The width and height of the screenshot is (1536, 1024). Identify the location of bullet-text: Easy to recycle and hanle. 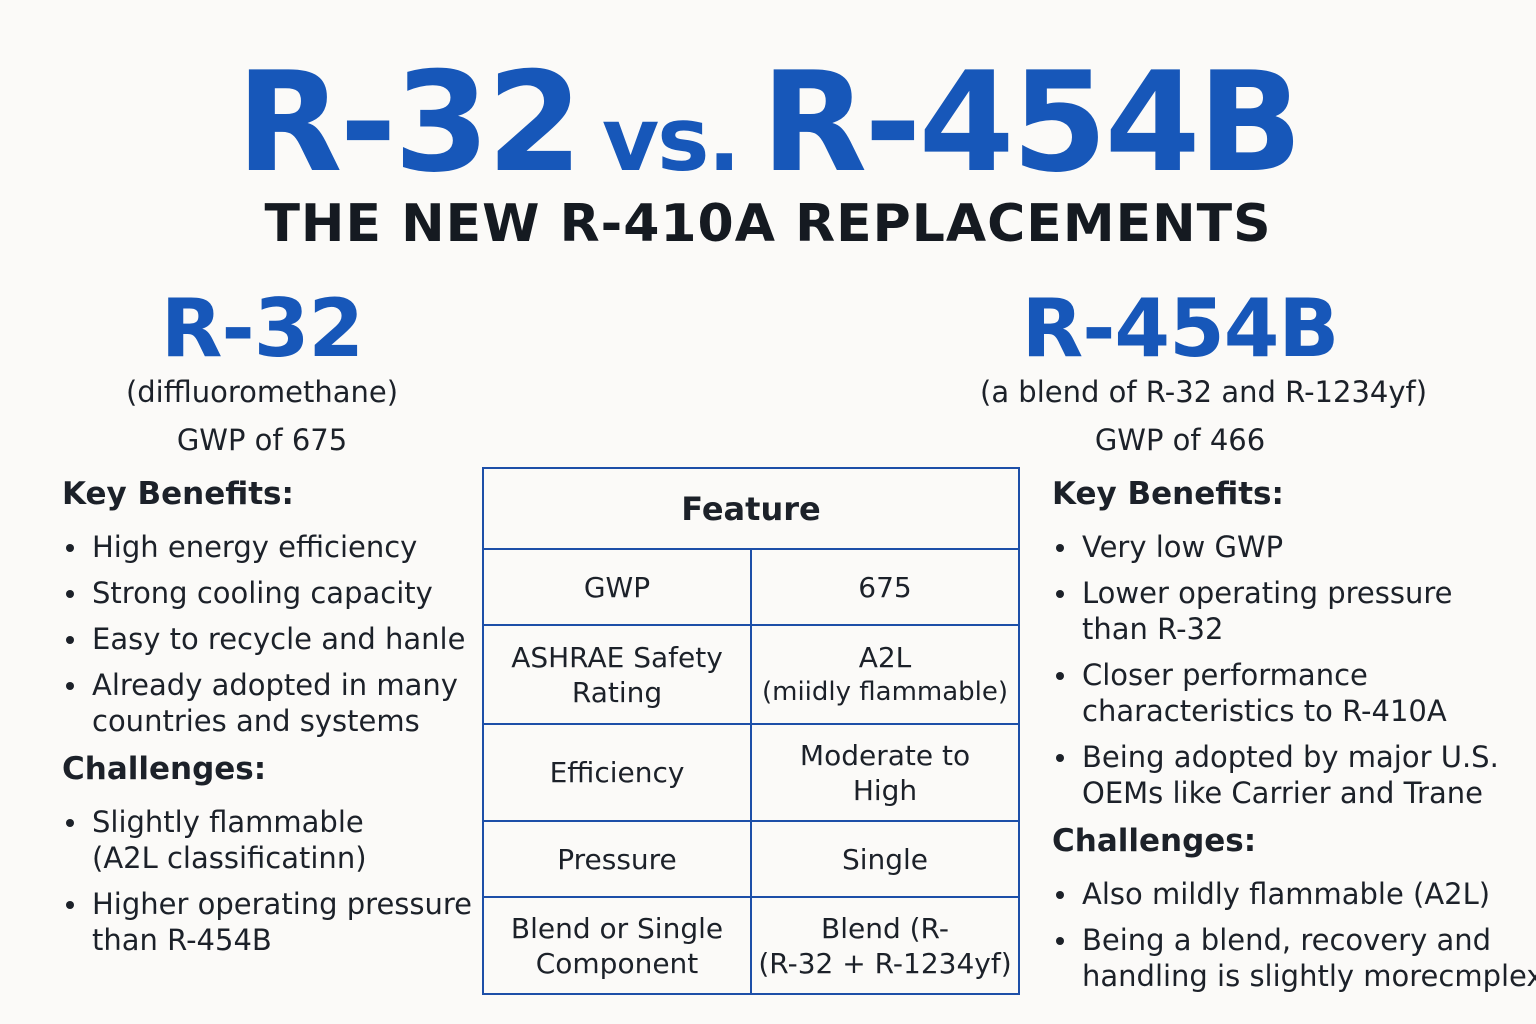
(279, 639).